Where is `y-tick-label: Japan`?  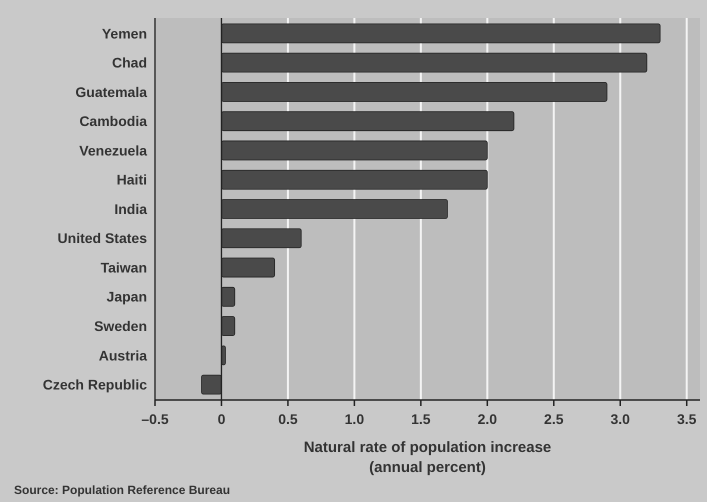
y-tick-label: Japan is located at coordinates (126, 296).